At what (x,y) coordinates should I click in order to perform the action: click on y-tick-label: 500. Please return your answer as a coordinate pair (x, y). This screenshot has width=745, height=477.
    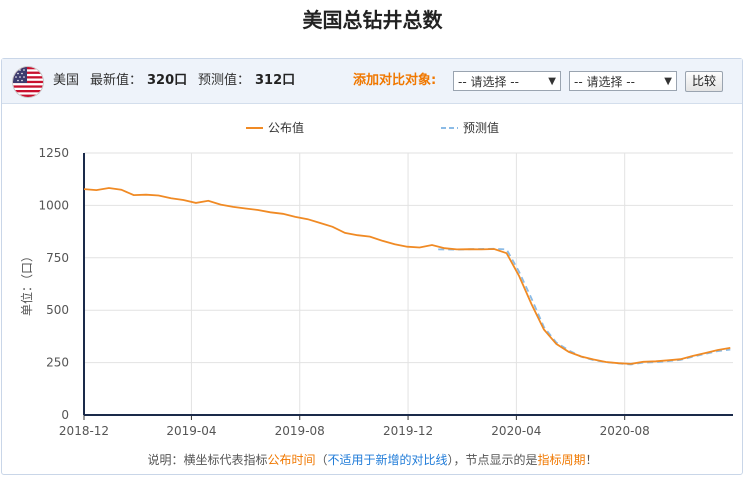
    Looking at the image, I should click on (57, 310).